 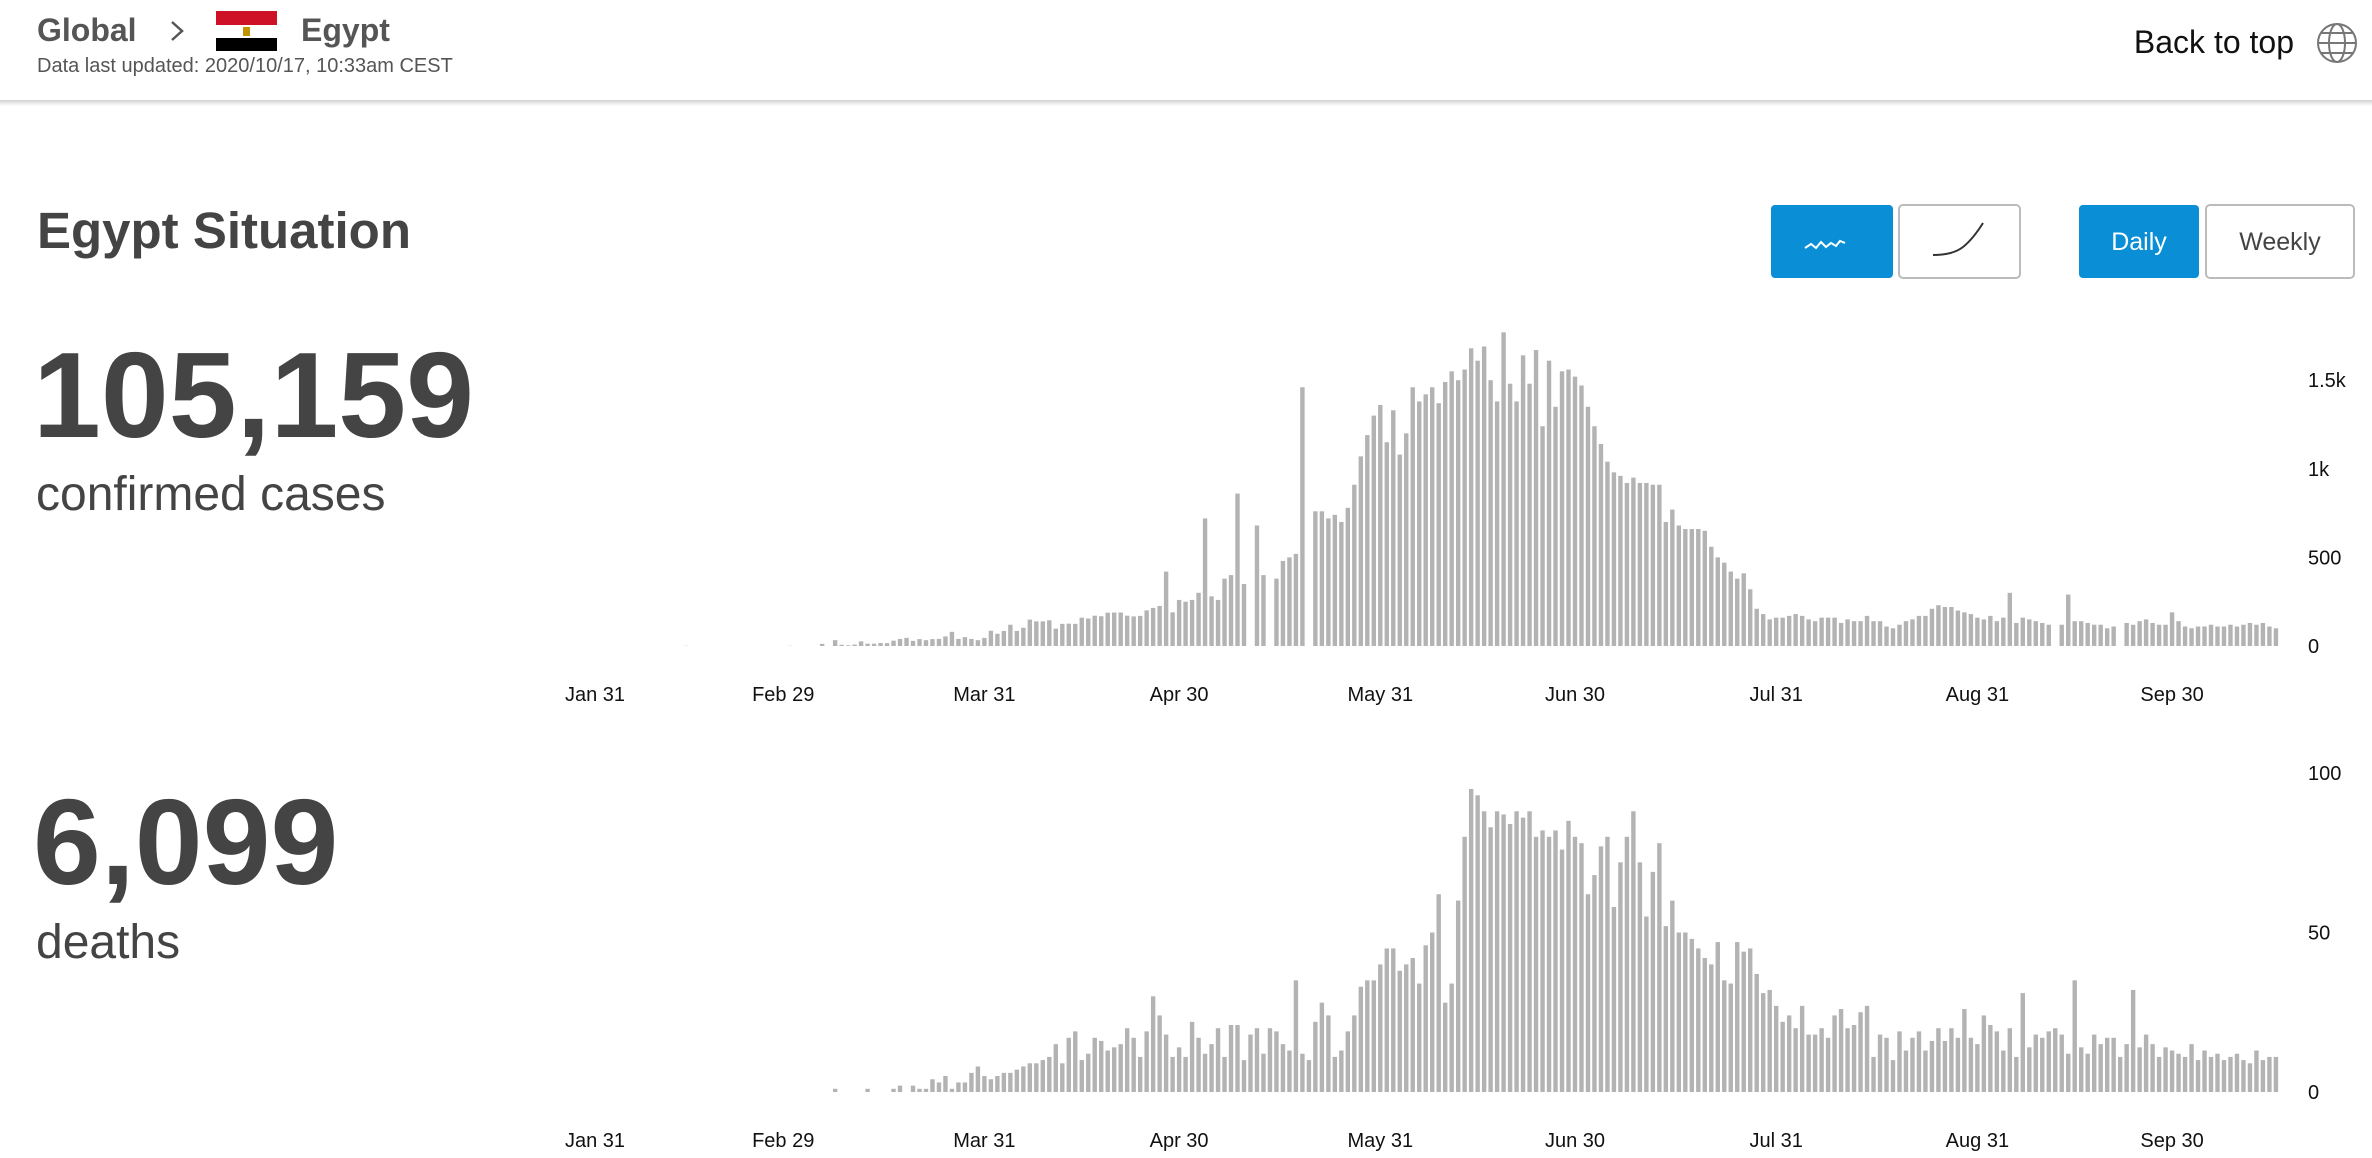 What do you see at coordinates (1575, 695) in the screenshot?
I see `x-tick-label: Jun 30` at bounding box center [1575, 695].